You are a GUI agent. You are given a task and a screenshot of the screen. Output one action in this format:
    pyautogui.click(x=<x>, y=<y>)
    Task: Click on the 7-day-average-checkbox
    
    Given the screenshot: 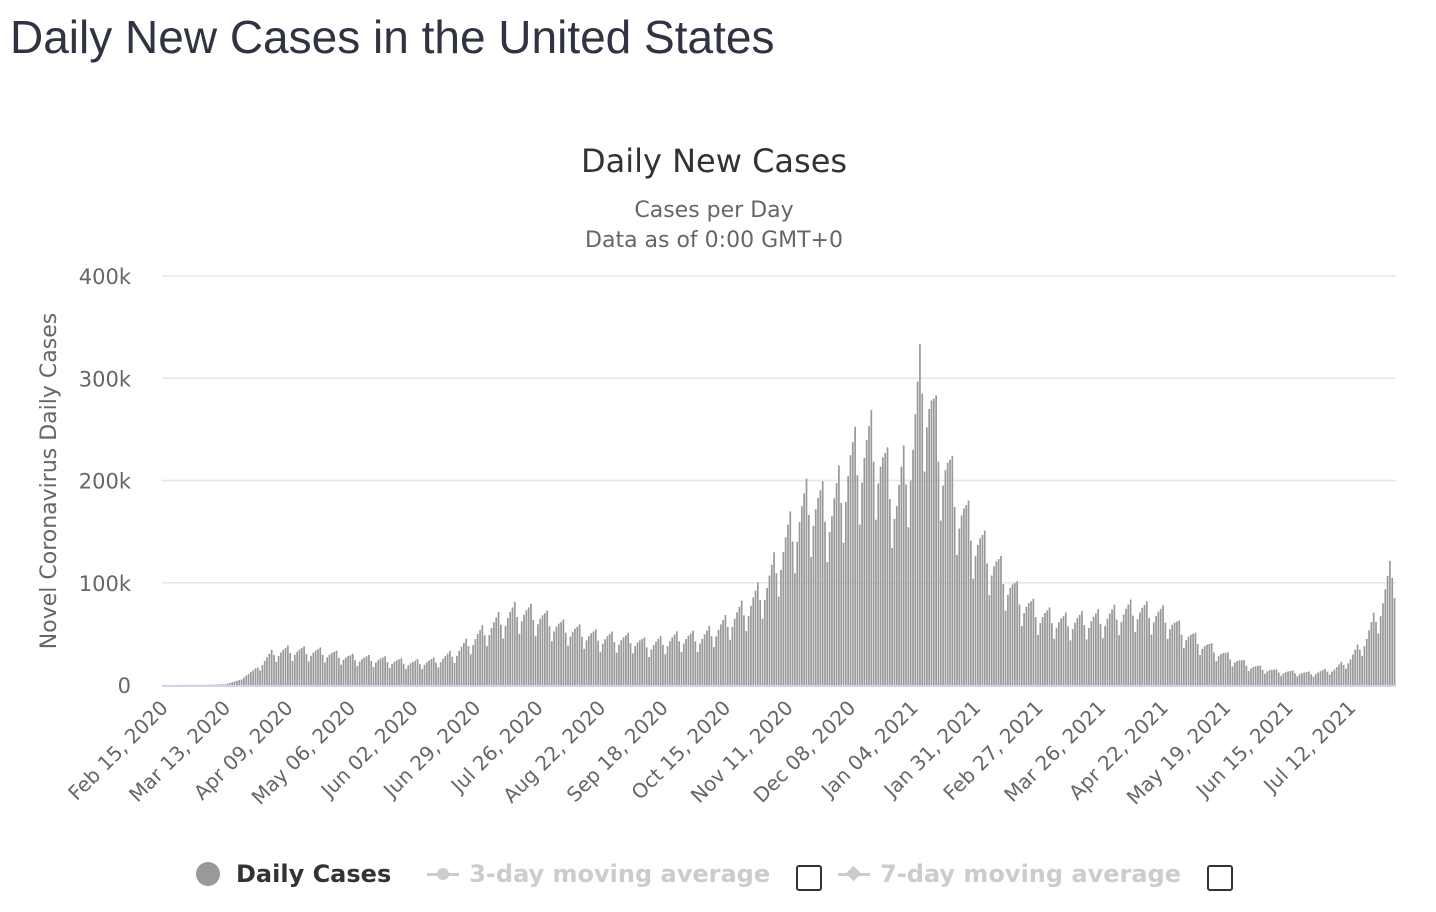 What is the action you would take?
    pyautogui.click(x=1220, y=878)
    